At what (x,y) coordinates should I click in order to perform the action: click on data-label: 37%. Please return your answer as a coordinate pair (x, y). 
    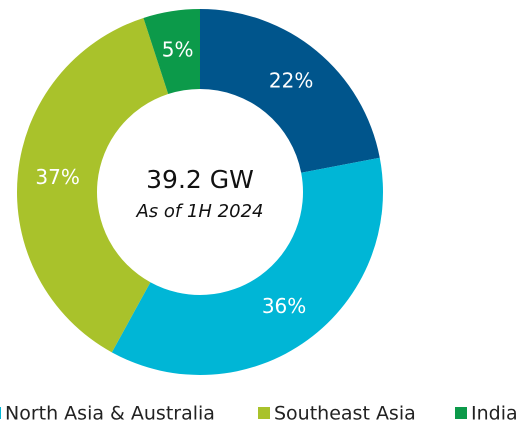
    Looking at the image, I should click on (57, 177).